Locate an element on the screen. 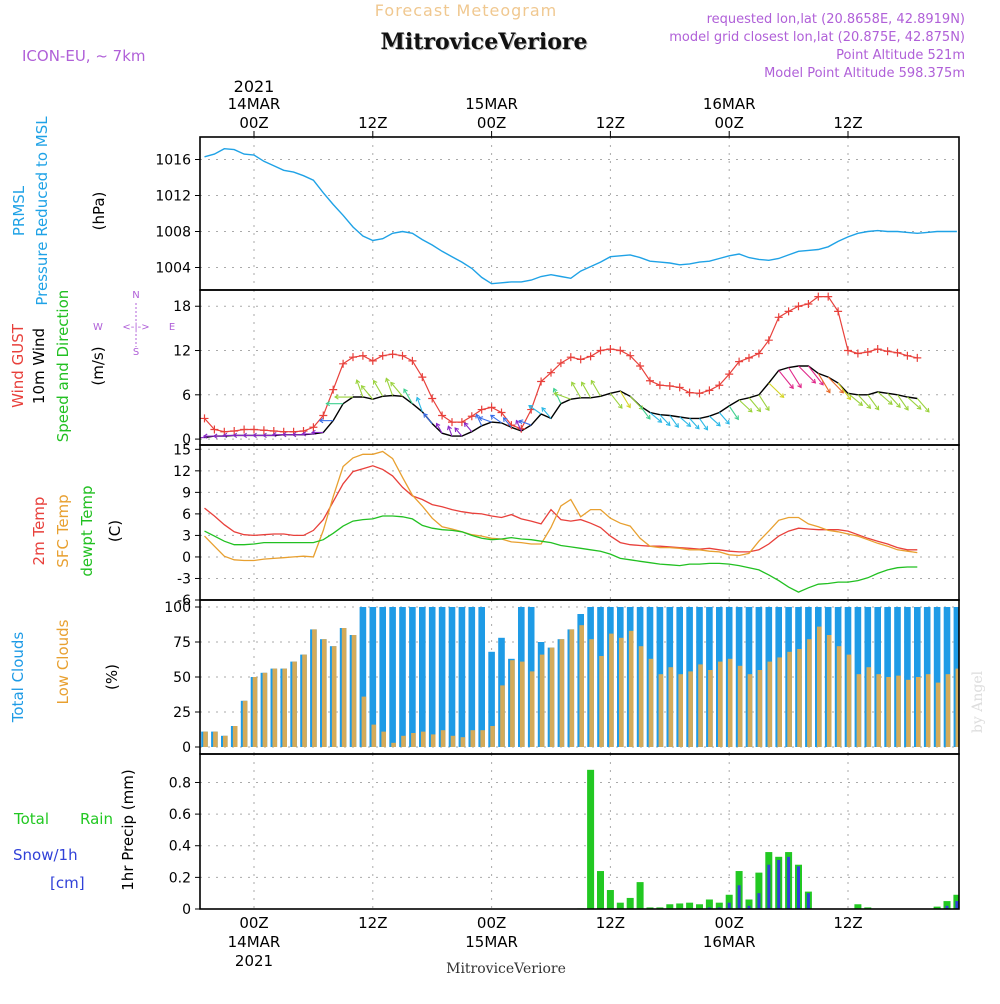 The height and width of the screenshot is (1004, 1000). pressure-label-short: PRMSL is located at coordinates (19, 210).